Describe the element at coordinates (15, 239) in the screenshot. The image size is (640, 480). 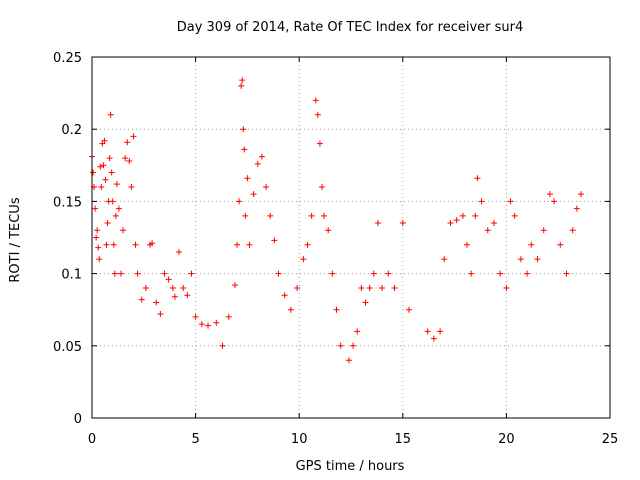
I see `y-axis-label: ROTI / TECUs` at that location.